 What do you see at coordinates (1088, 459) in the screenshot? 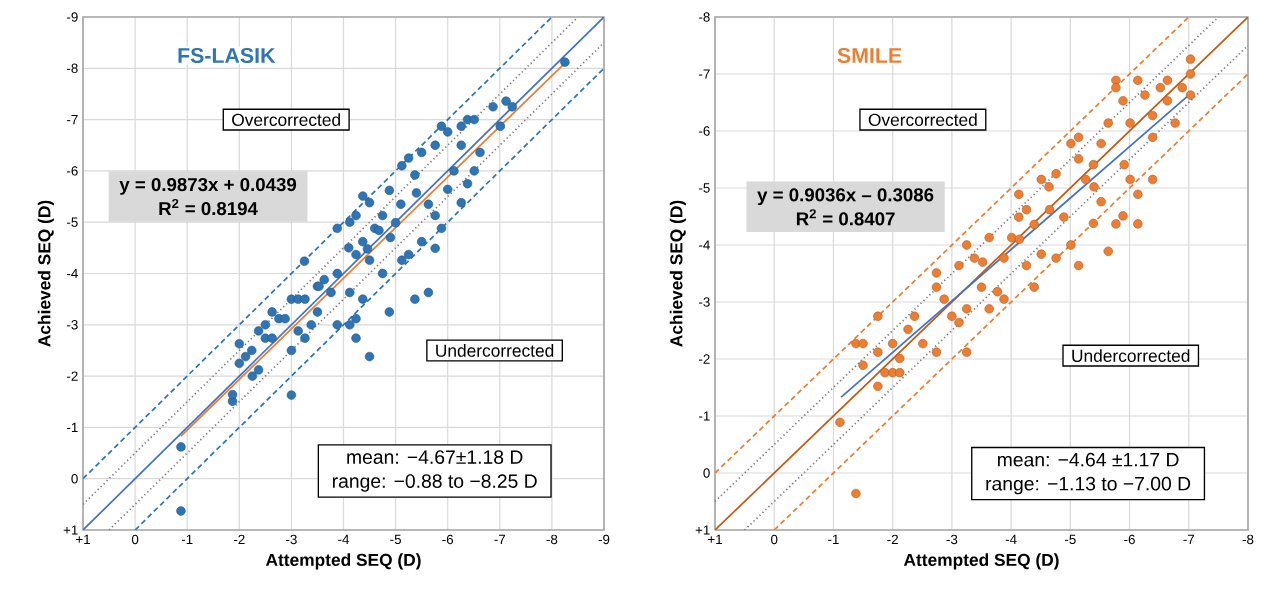
I see `annotation: mean: −4.64 ±1.17 D` at bounding box center [1088, 459].